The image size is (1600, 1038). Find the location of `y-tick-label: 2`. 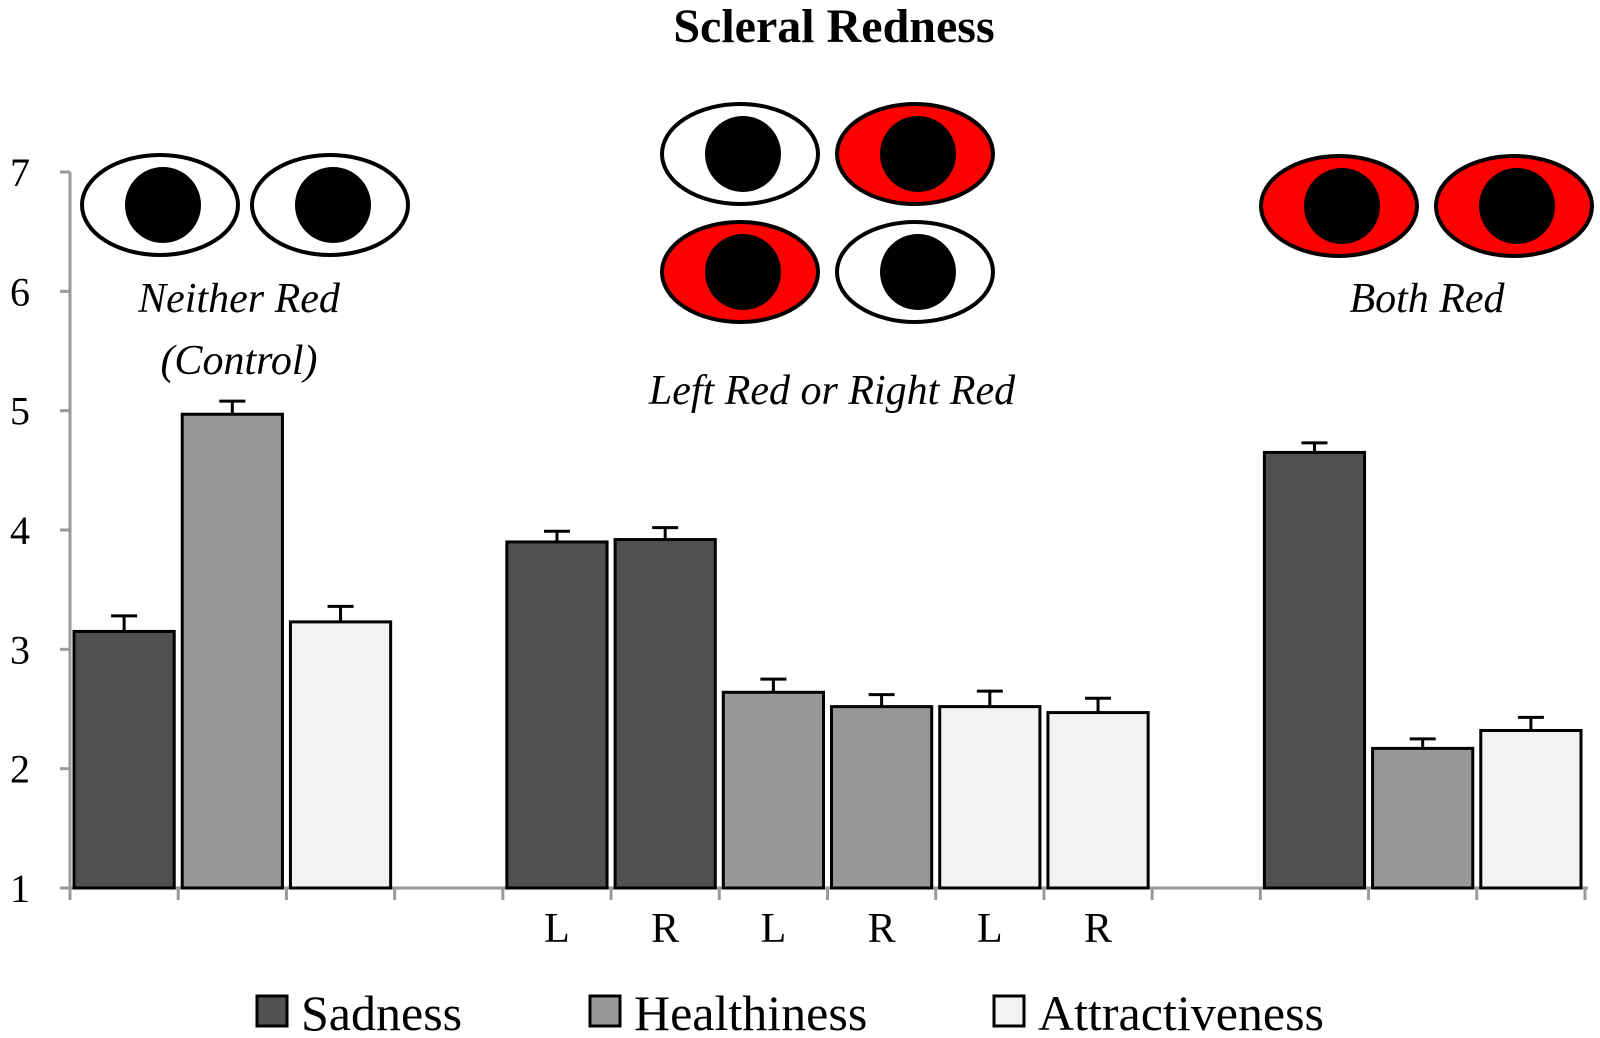

y-tick-label: 2 is located at coordinates (20, 769).